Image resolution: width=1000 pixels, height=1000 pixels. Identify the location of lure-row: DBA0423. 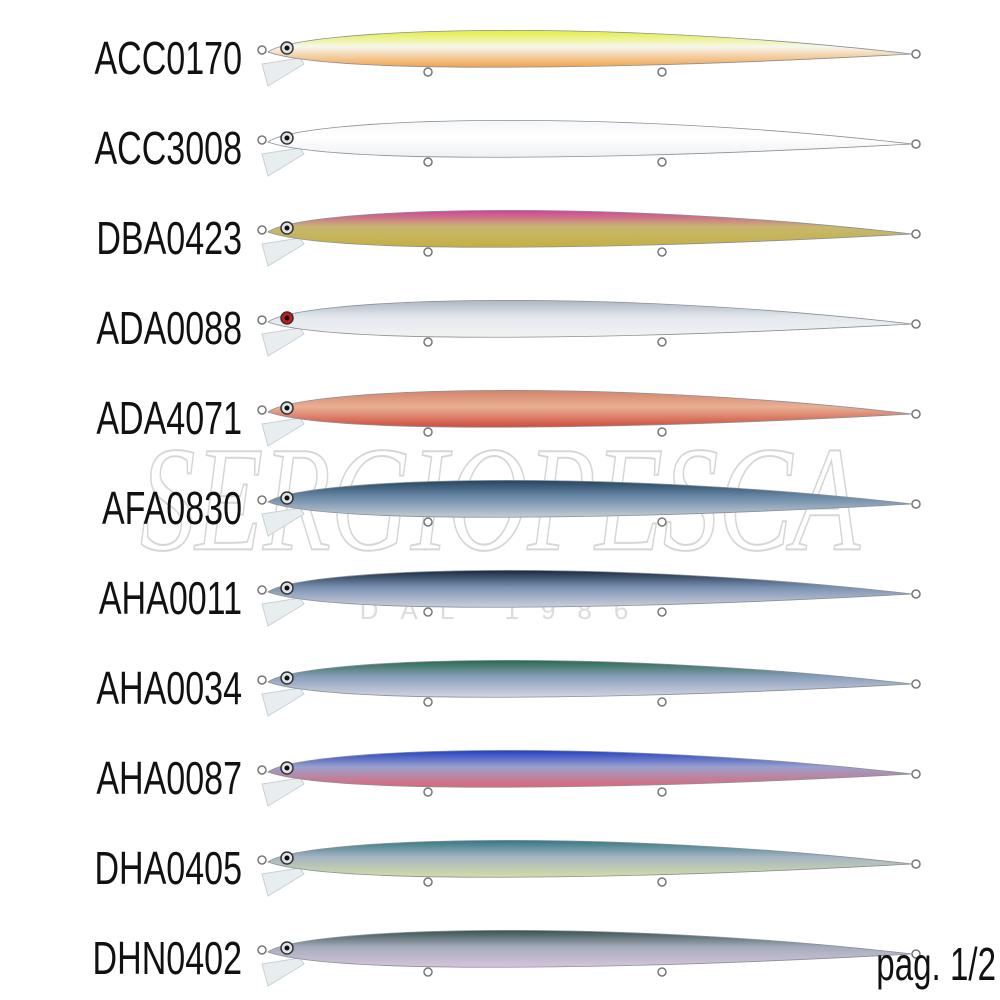
(508, 238).